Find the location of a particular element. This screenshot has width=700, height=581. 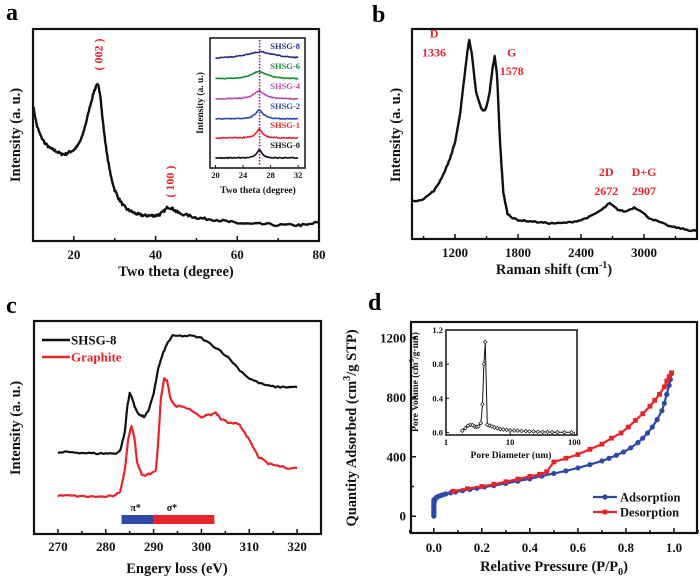

inset-series-label: SHSG-4 is located at coordinates (285, 86).